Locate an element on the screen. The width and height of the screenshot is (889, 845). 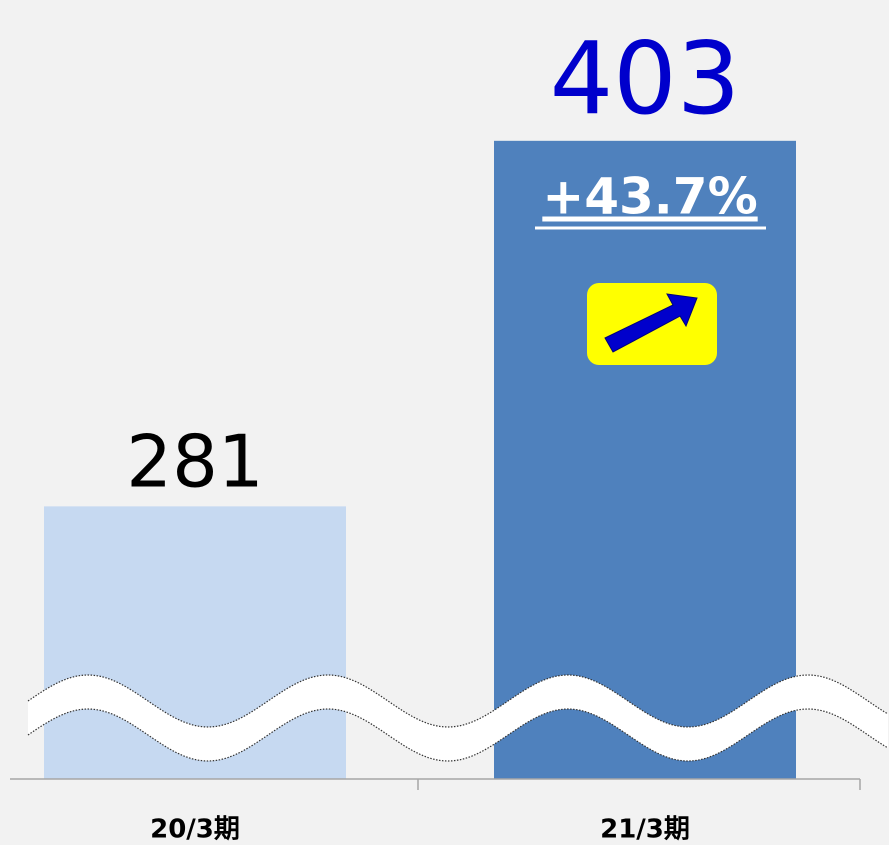
x-tick-label: 20/3期 is located at coordinates (195, 830).